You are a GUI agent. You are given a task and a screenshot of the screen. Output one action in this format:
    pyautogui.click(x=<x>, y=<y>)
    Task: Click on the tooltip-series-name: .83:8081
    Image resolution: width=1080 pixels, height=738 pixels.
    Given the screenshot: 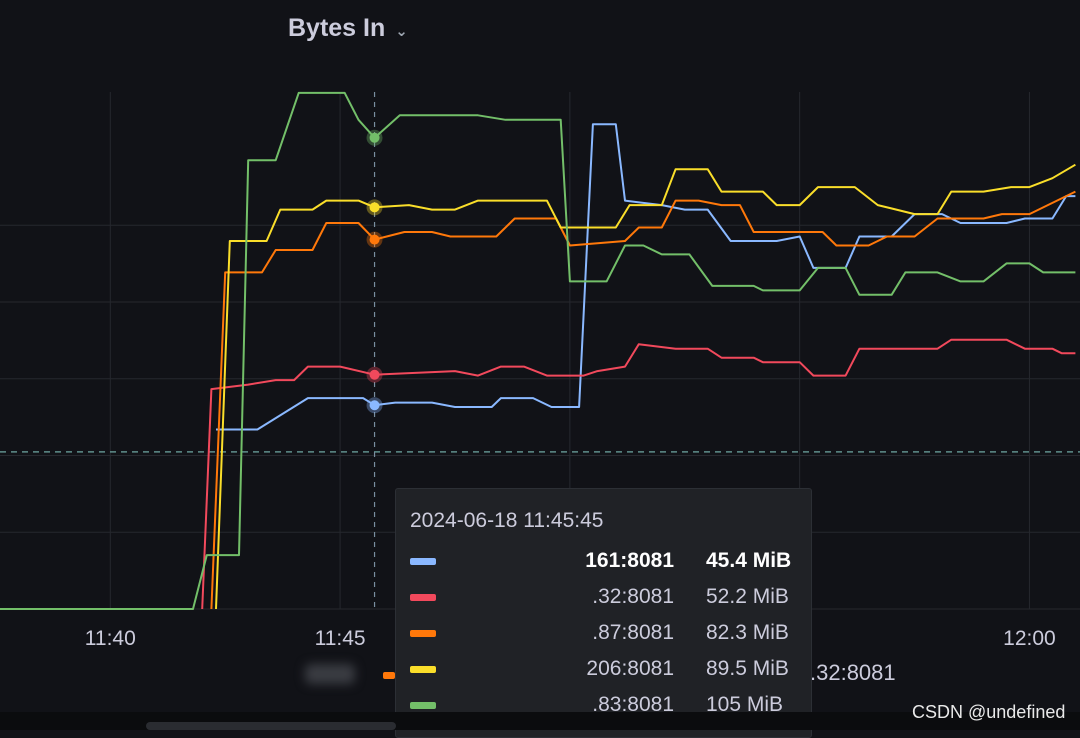 What is the action you would take?
    pyautogui.click(x=633, y=704)
    